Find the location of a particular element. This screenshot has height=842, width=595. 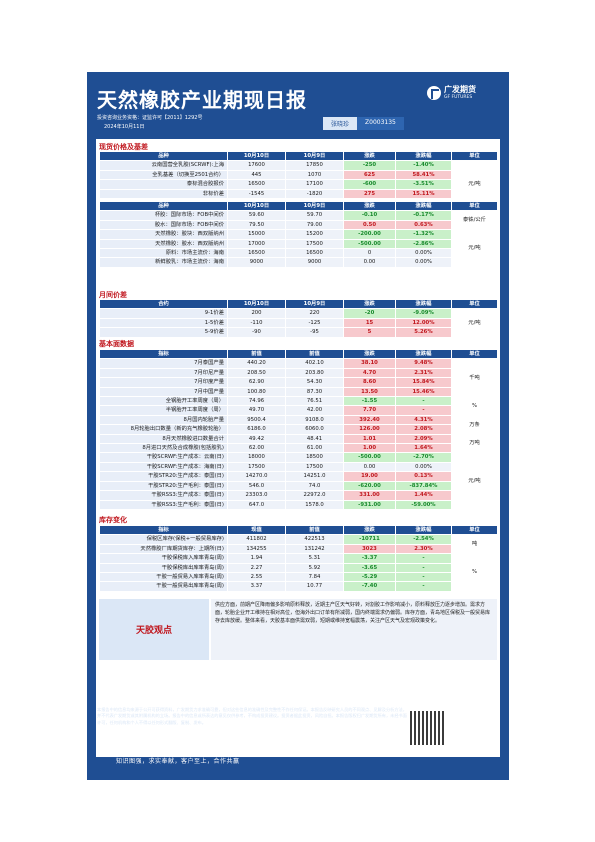

previous-value: -1820 is located at coordinates (314, 194).